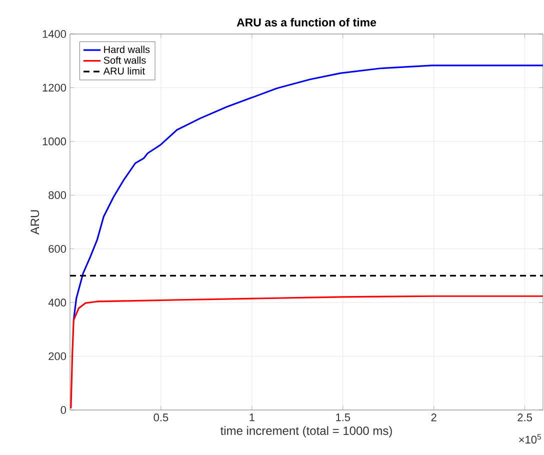  I want to click on legend-label: ARU limit, so click(124, 71).